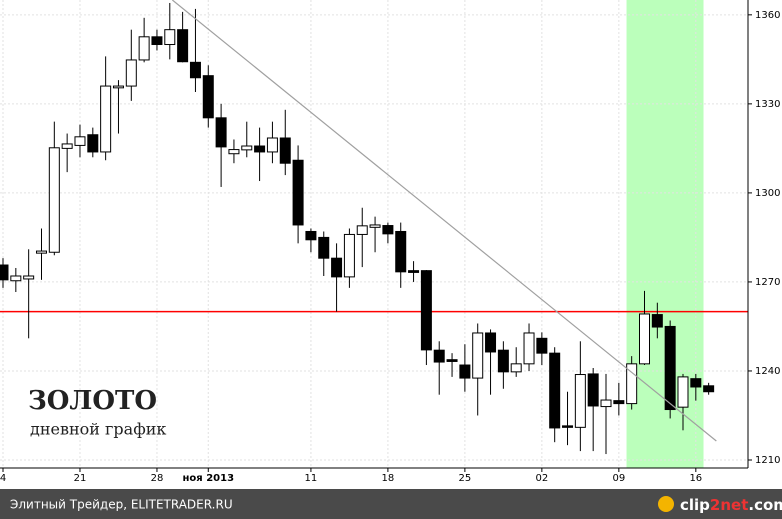 The width and height of the screenshot is (782, 519). I want to click on x-tick-label: 11, so click(311, 478).